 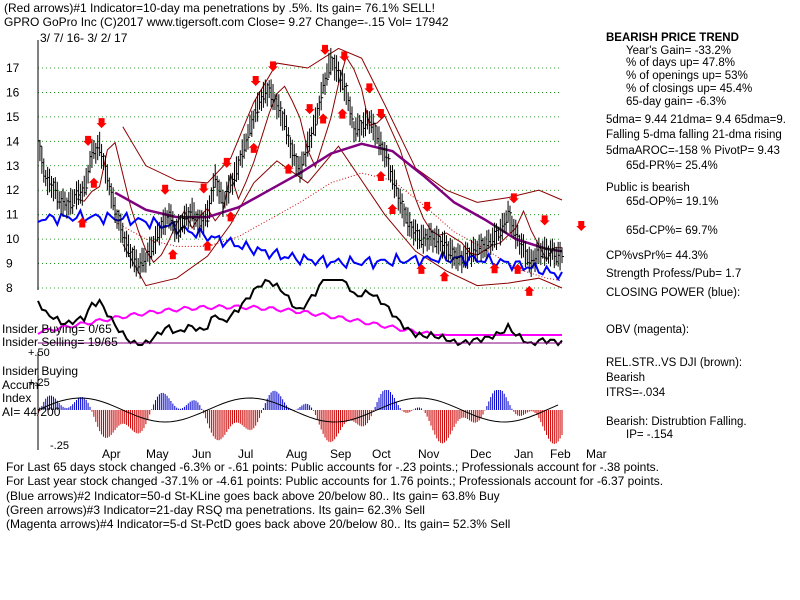 I want to click on y-tick-label: 15, so click(x=13, y=117).